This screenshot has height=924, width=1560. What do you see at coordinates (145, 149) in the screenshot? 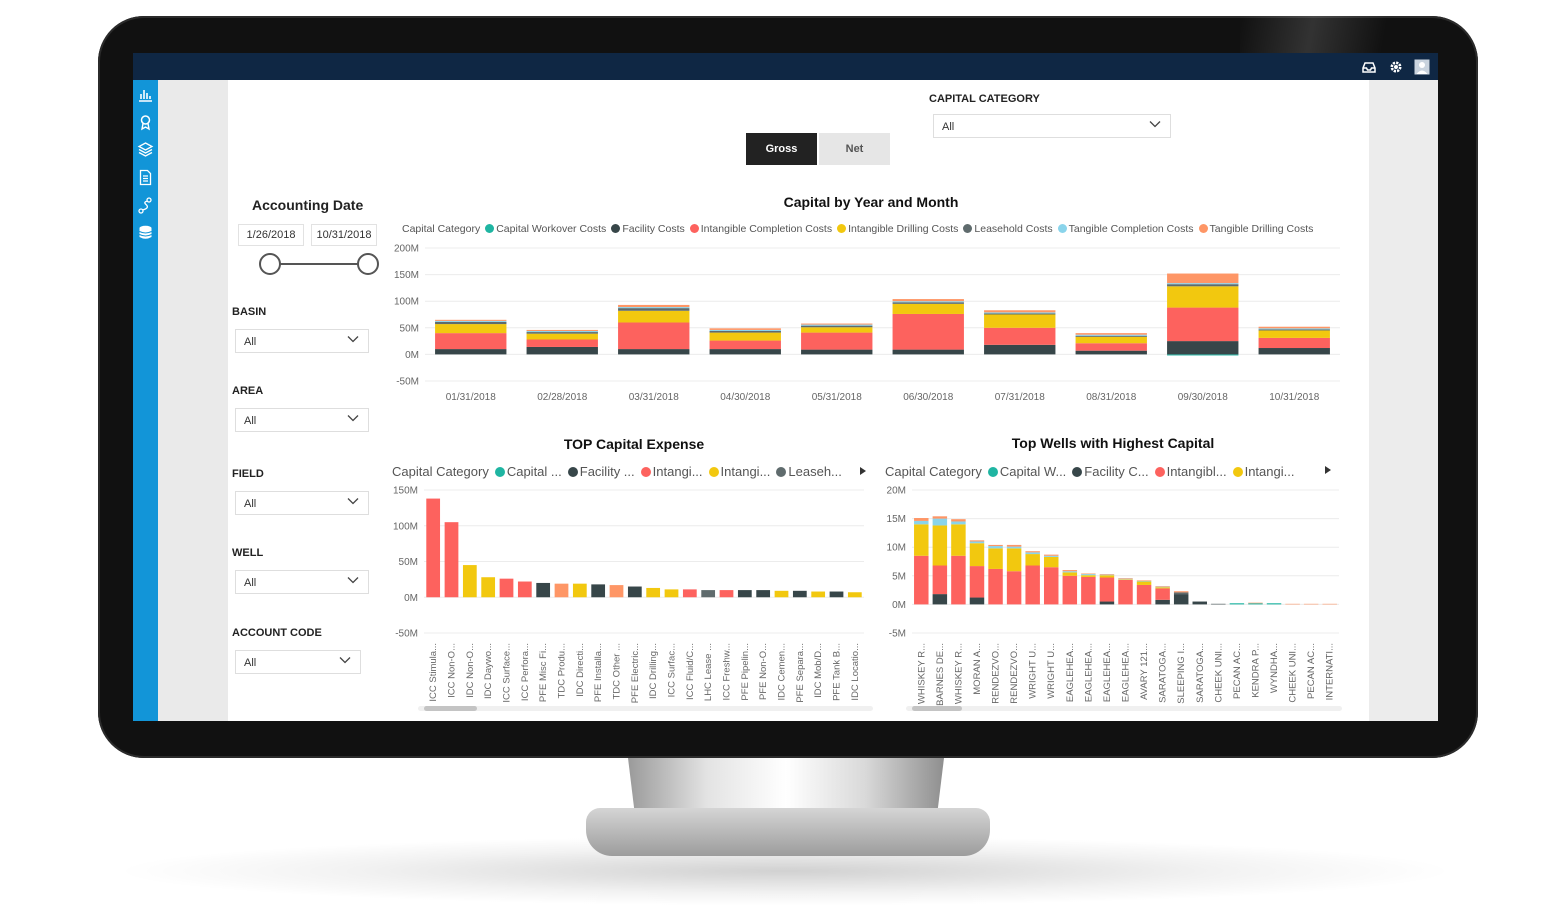
I see `layers-icon` at bounding box center [145, 149].